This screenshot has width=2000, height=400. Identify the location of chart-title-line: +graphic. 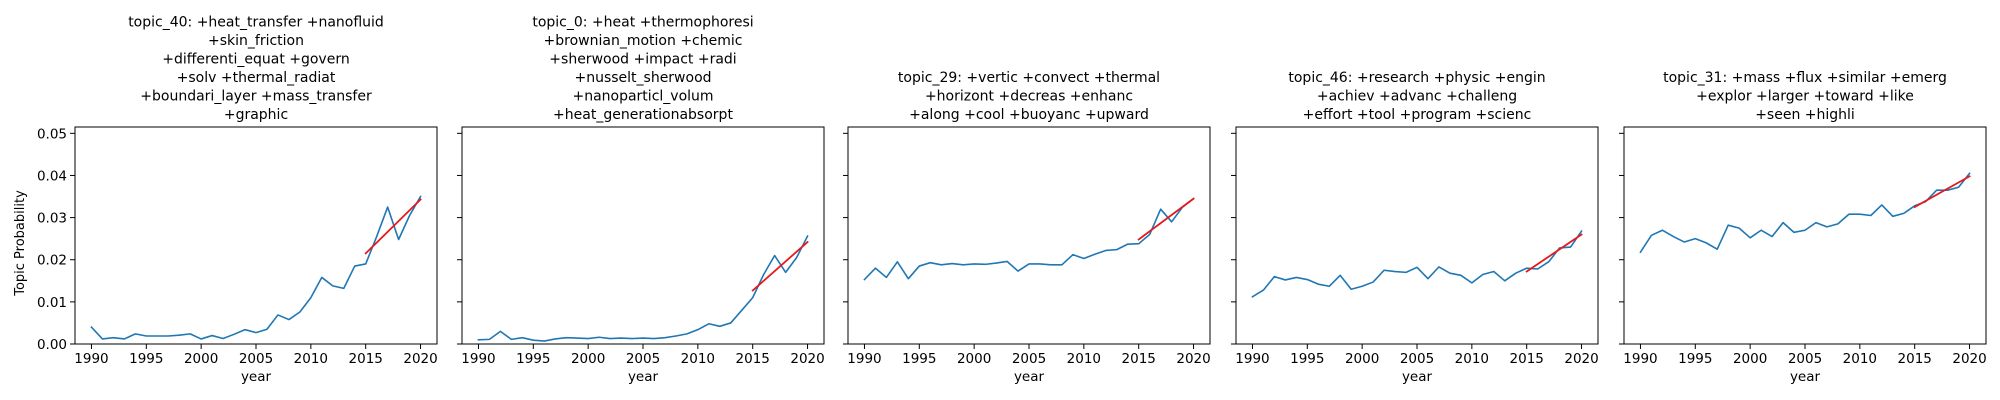
(256, 115).